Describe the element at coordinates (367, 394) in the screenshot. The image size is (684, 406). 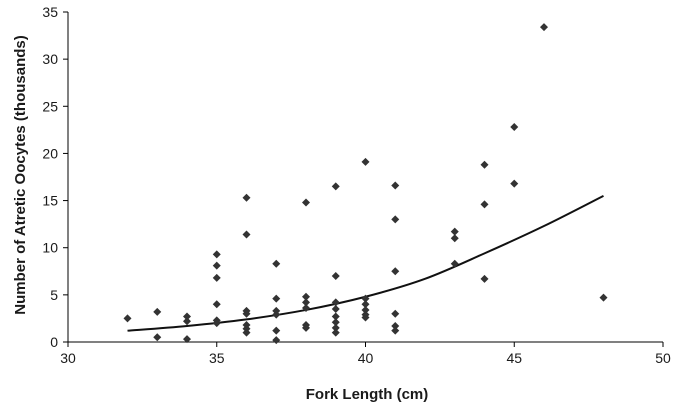
I see `x-axis-title: Fork Length (cm)` at that location.